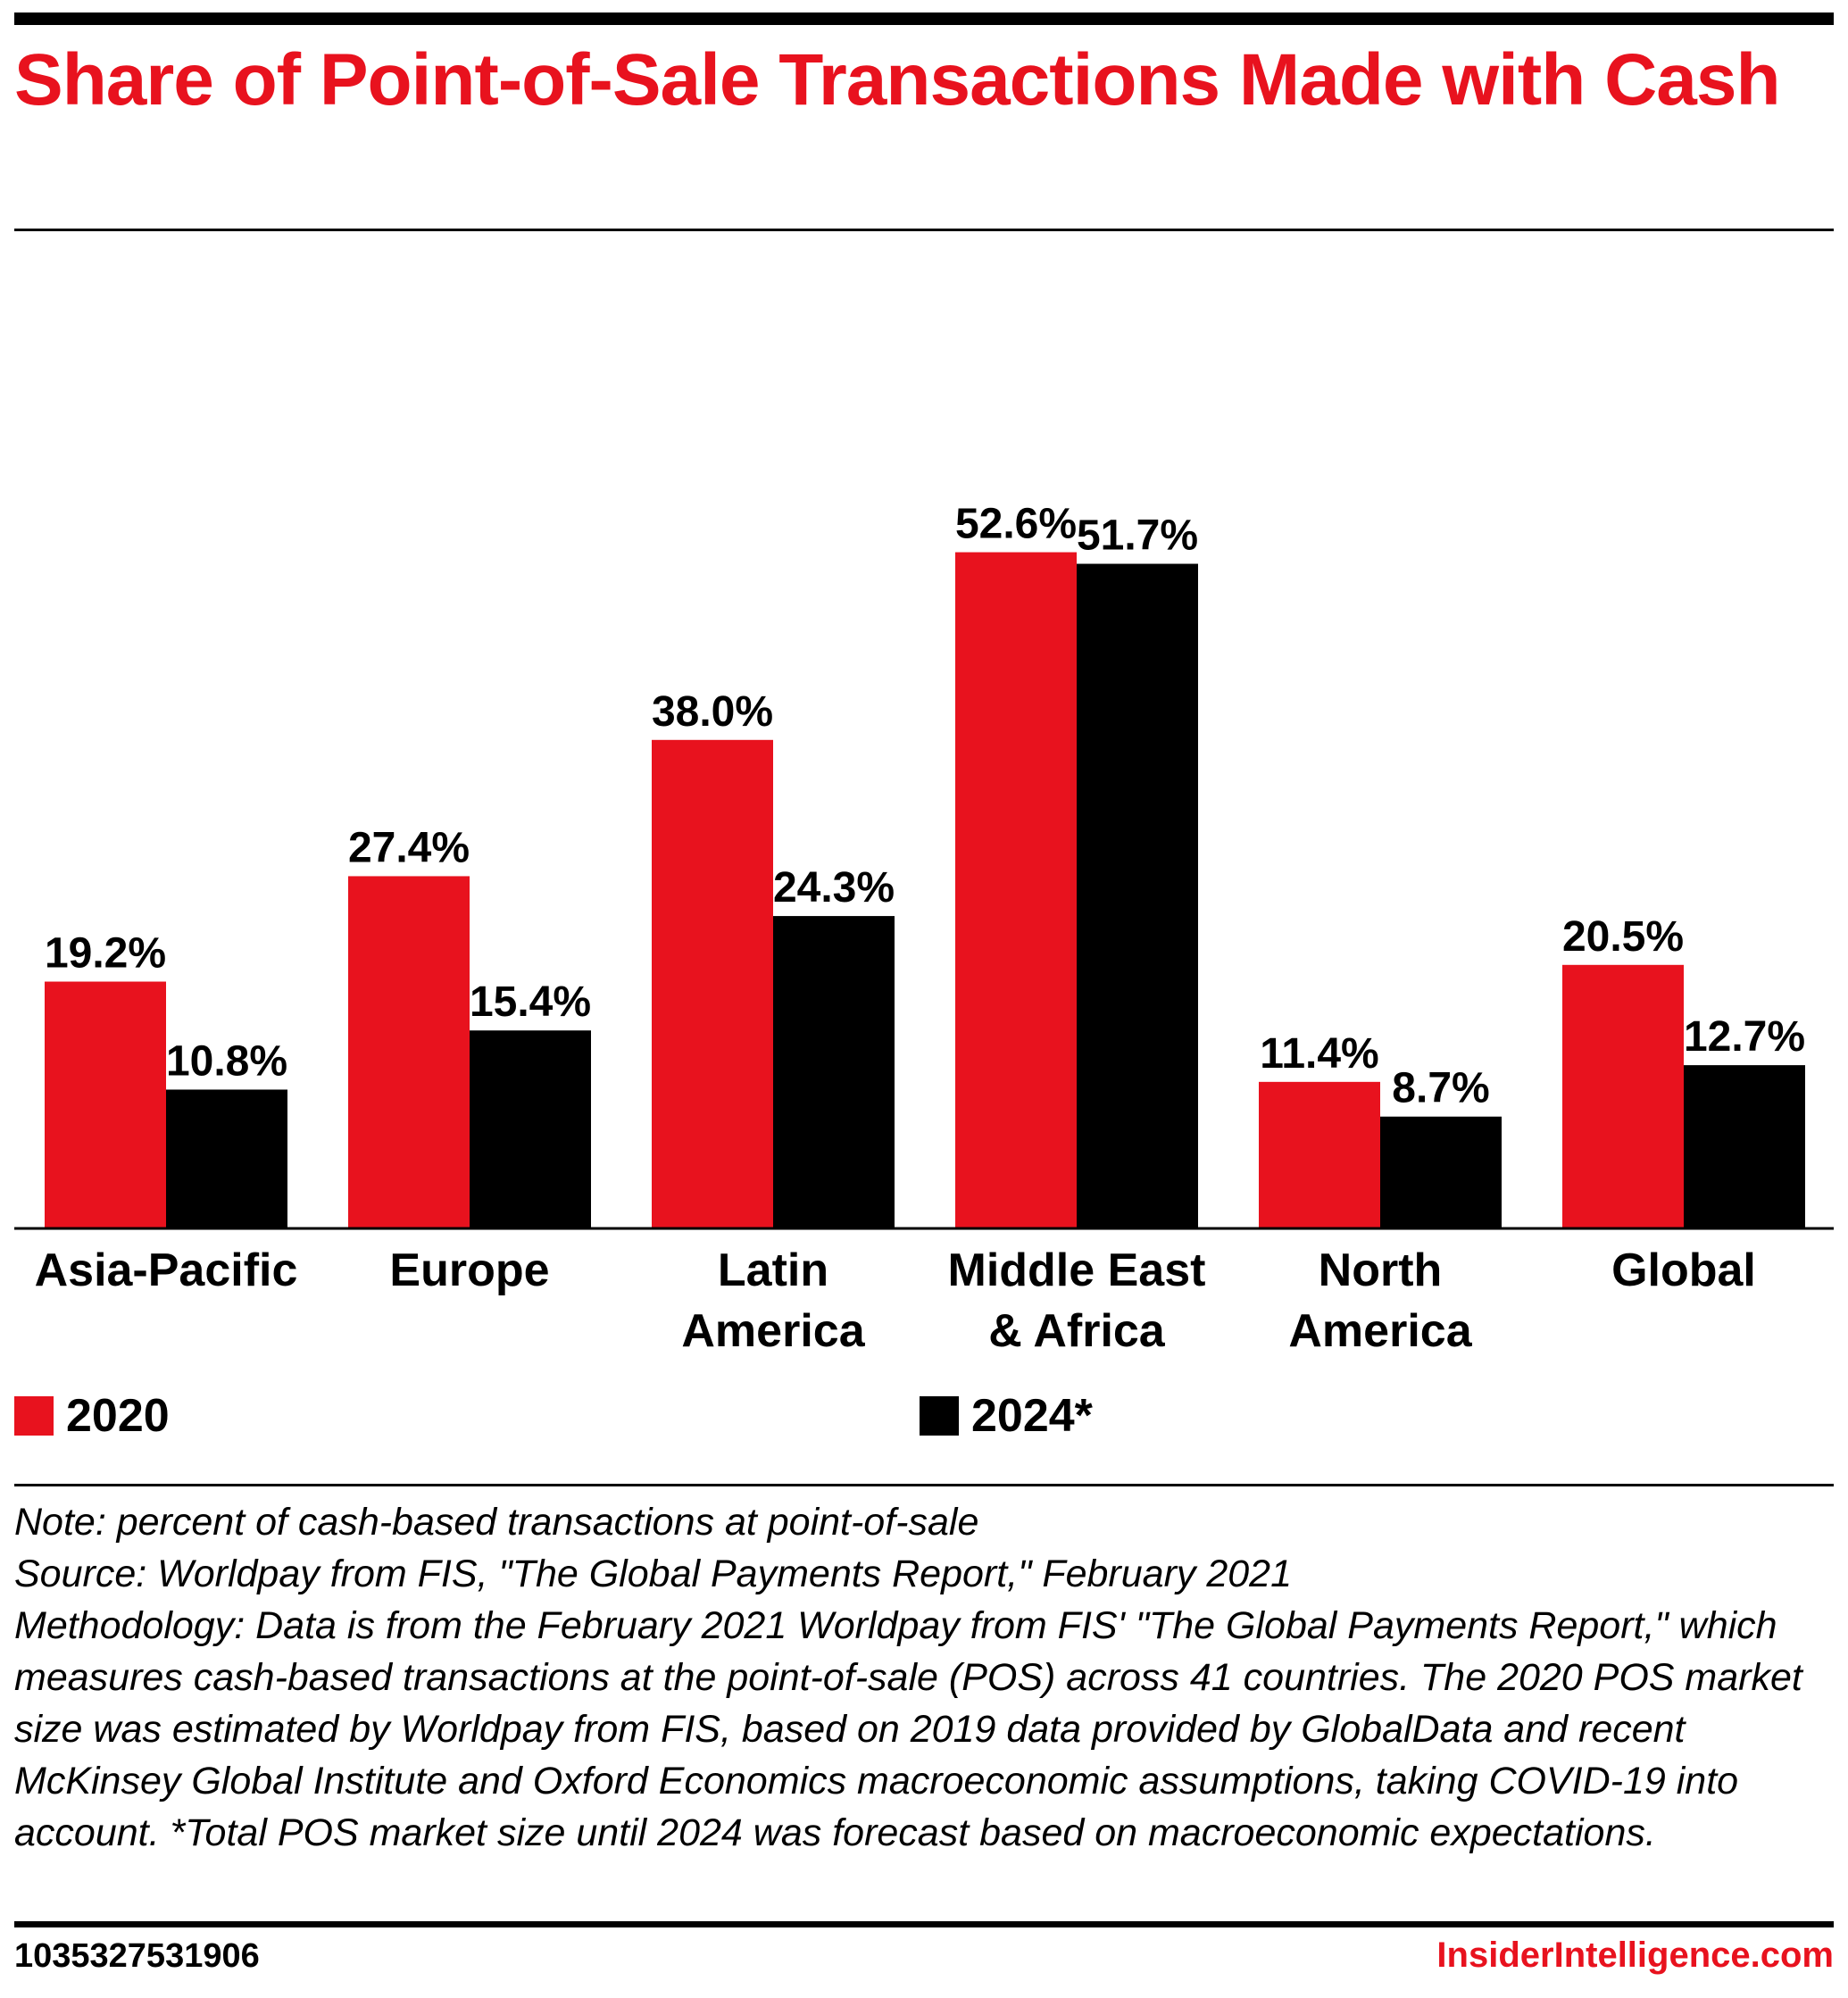  I want to click on title-divider, so click(924, 230).